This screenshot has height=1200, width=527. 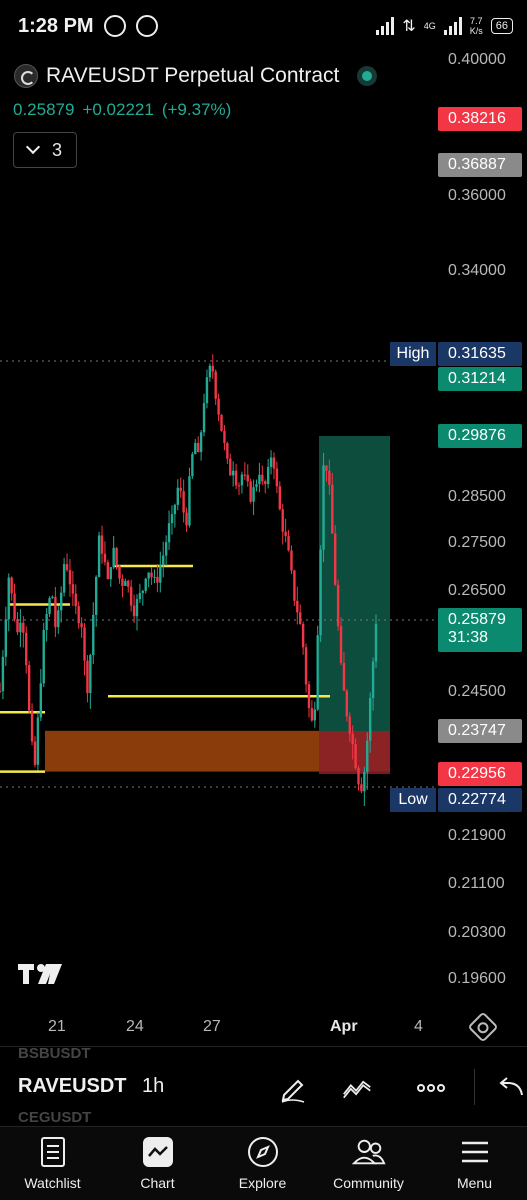 I want to click on nav-watchlist: Watchlist, so click(x=52, y=1163).